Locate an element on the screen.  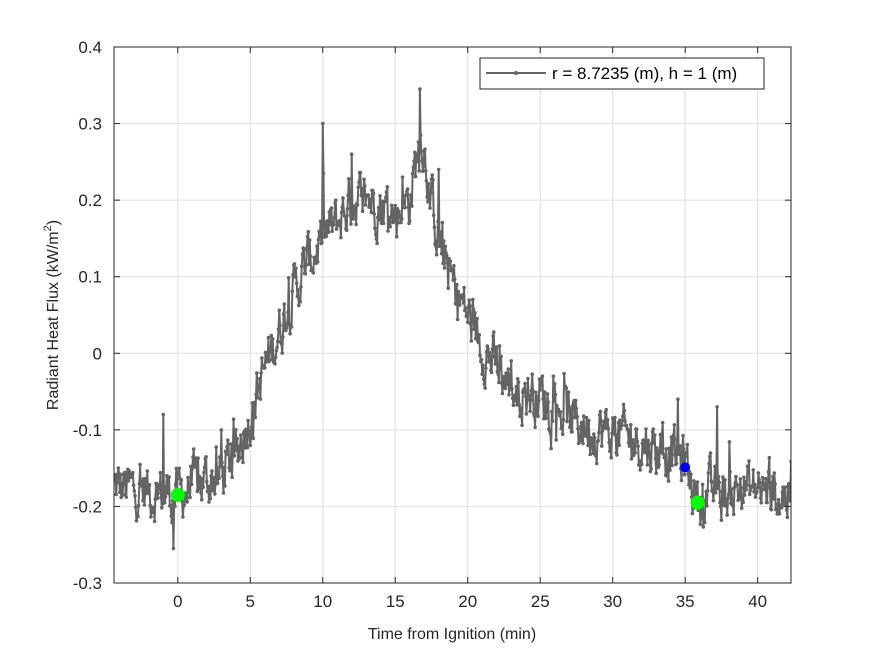
x-tick-label: 15 is located at coordinates (395, 601).